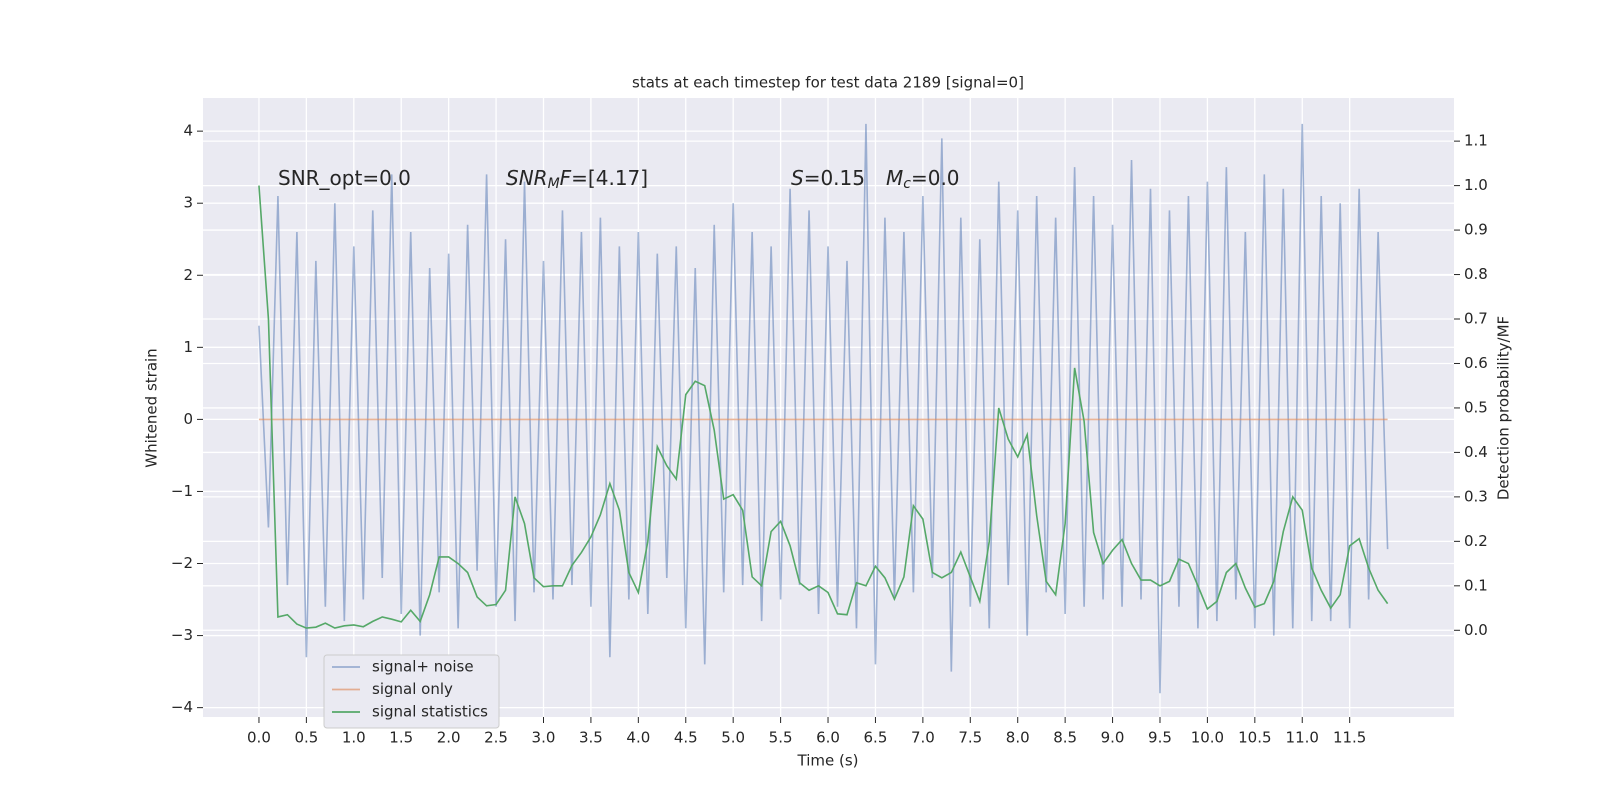 This screenshot has width=1600, height=800. Describe the element at coordinates (970, 738) in the screenshot. I see `x-tick-label: 7.5` at that location.